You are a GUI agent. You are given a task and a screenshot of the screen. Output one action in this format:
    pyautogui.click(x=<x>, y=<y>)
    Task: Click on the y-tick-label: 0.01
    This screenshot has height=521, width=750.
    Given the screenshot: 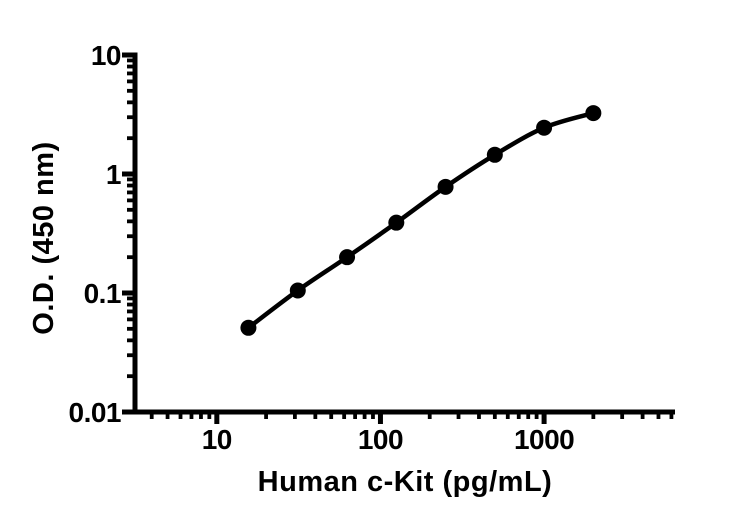 What is the action you would take?
    pyautogui.click(x=95, y=412)
    